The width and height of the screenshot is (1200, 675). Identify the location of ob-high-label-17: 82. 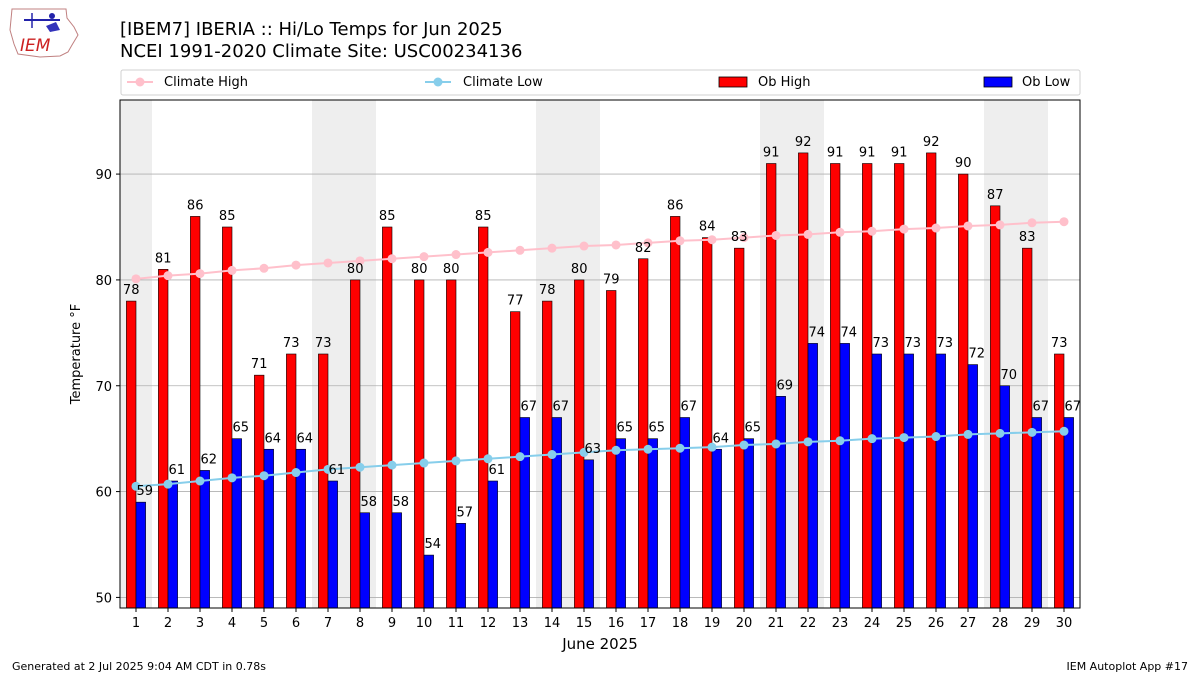
(643, 248).